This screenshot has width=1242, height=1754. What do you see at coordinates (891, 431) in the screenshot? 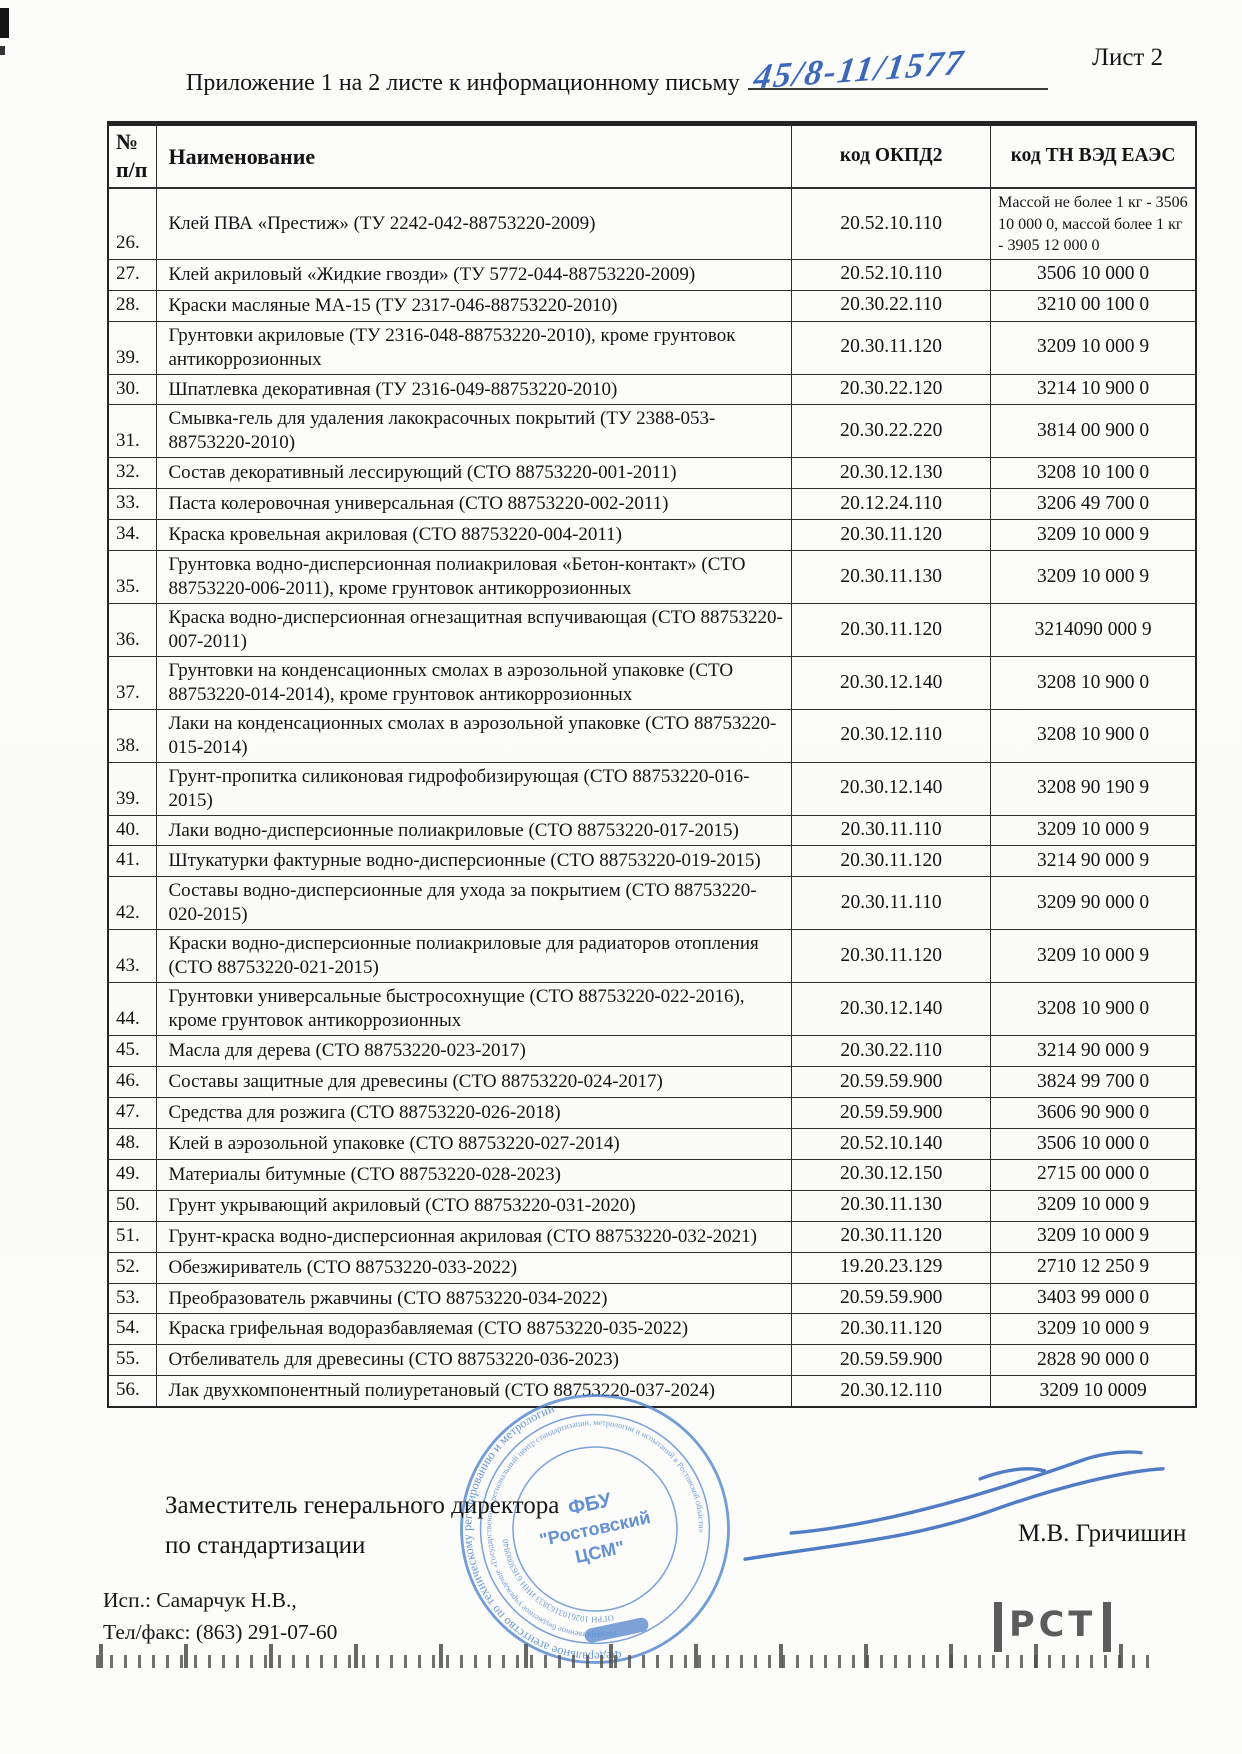
I see `okpd2-code: 20.30.22.220` at bounding box center [891, 431].